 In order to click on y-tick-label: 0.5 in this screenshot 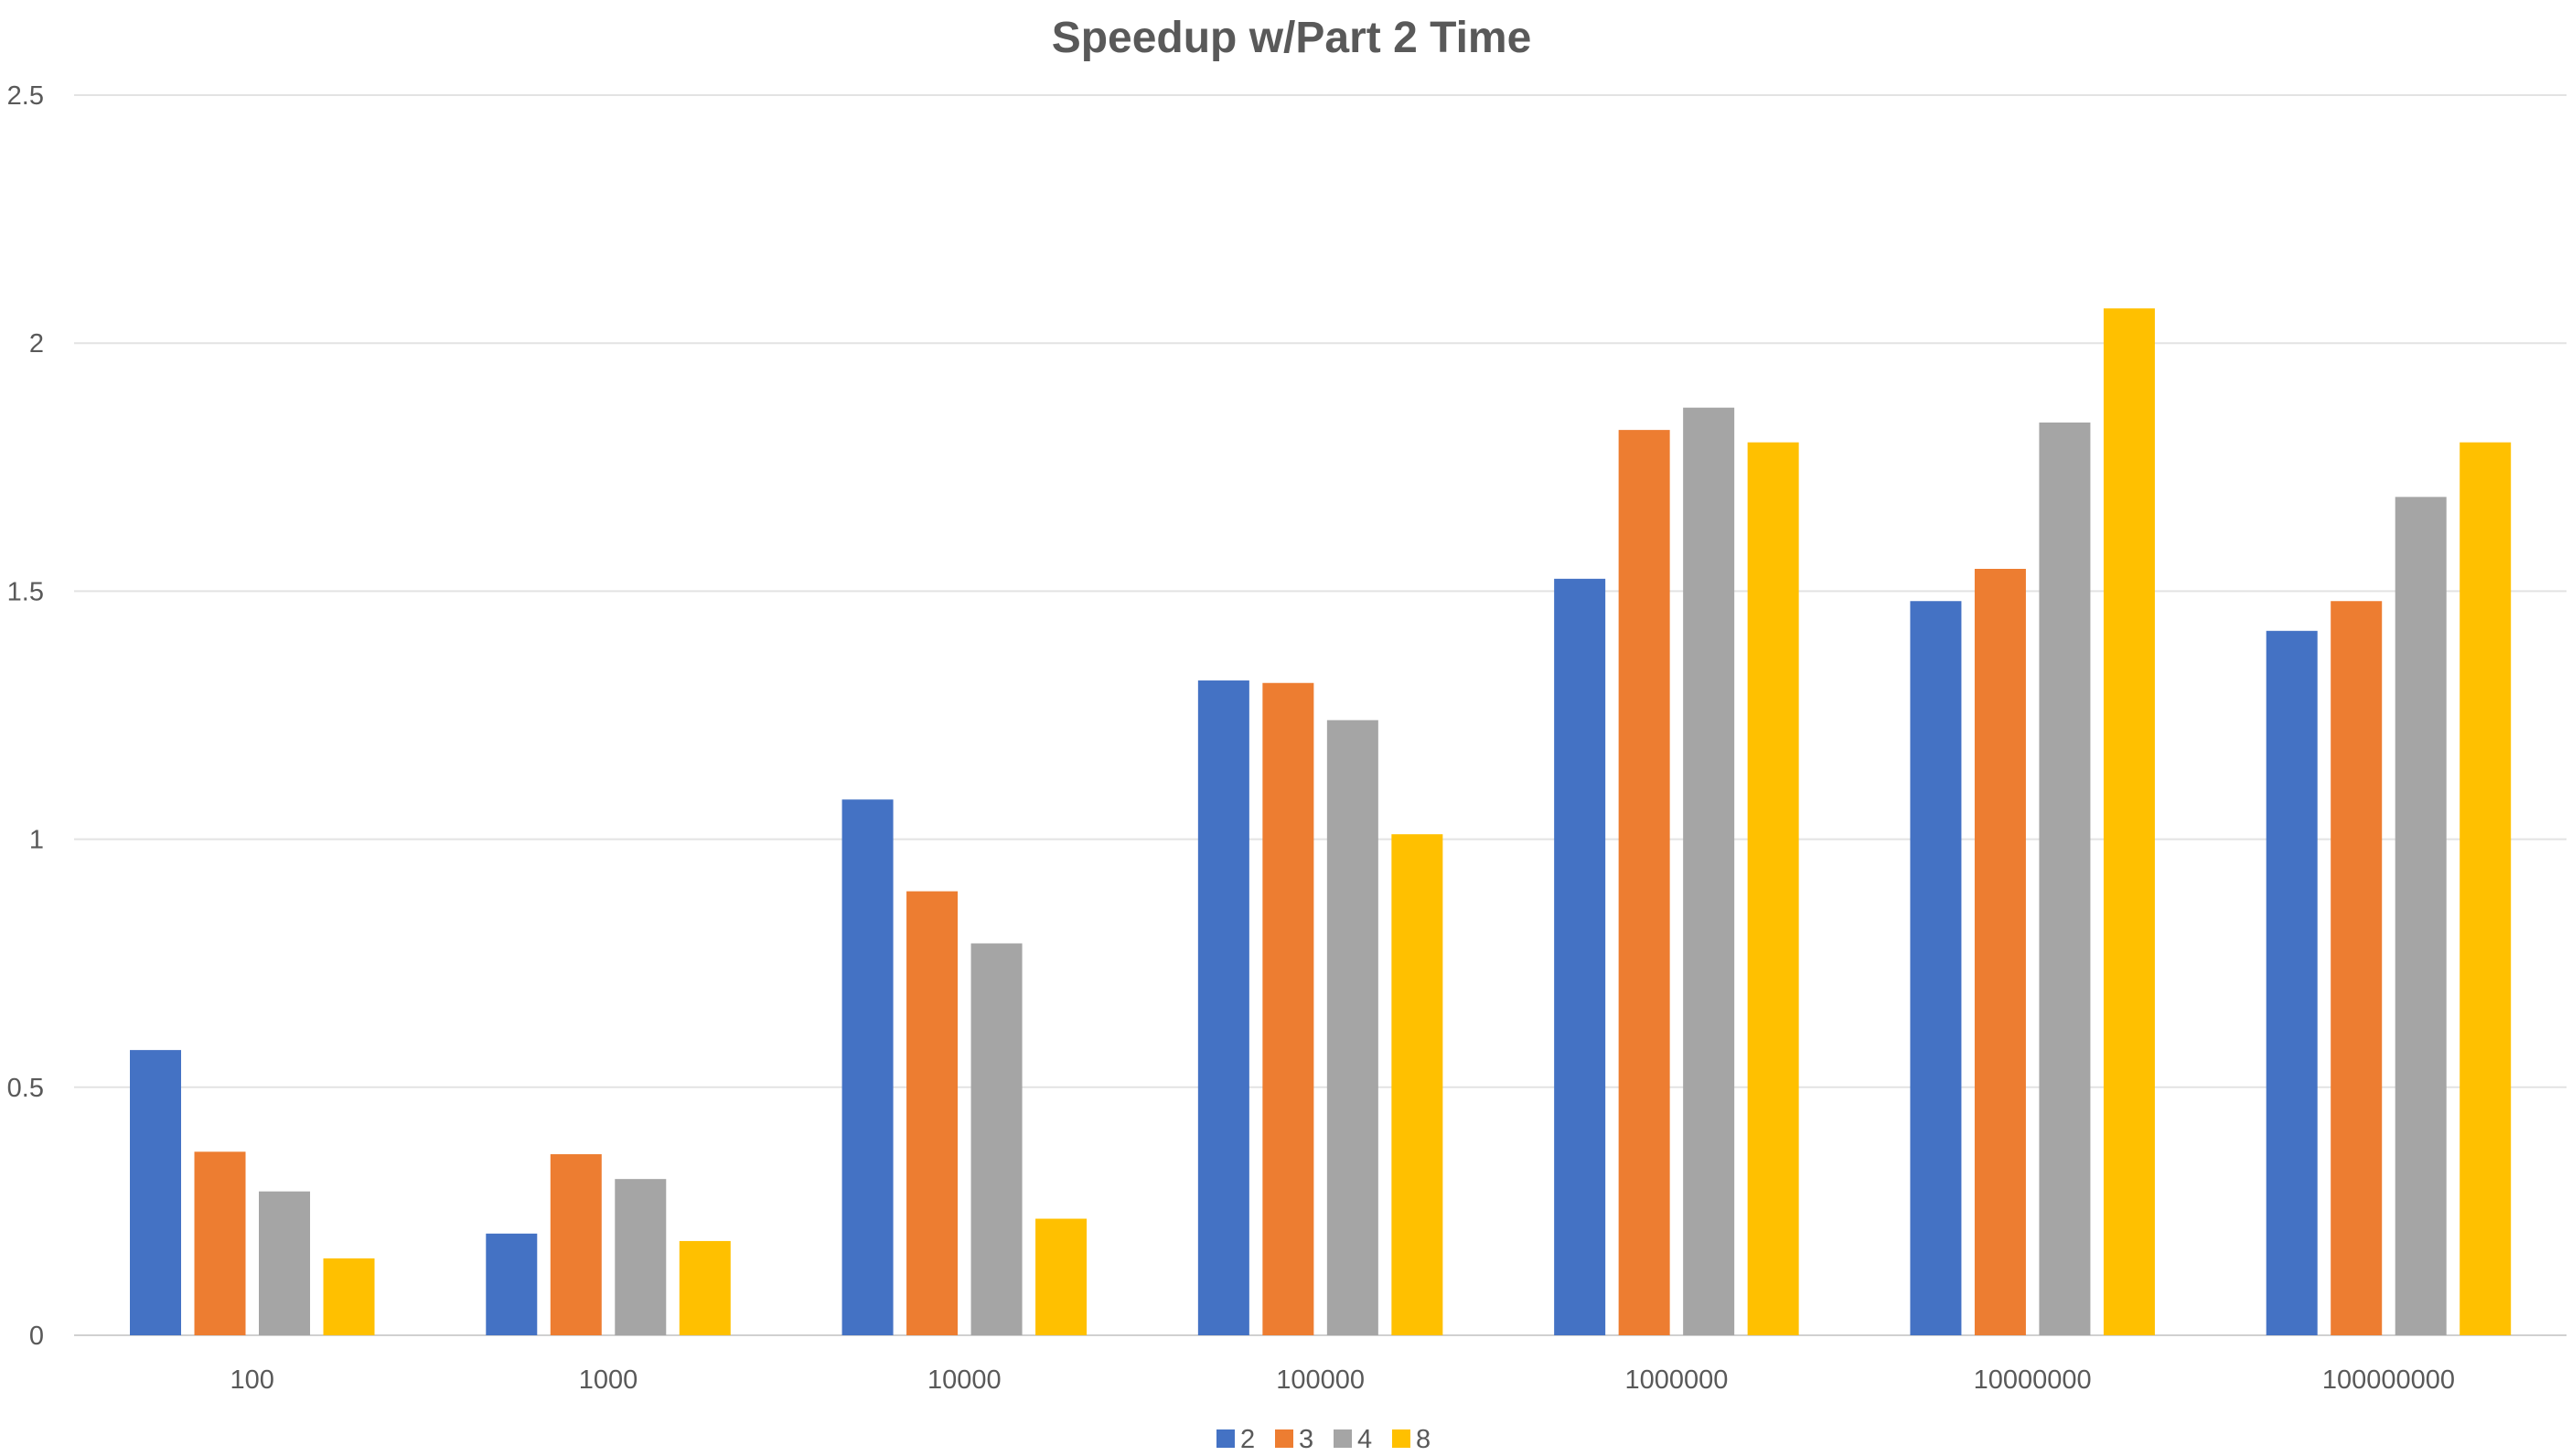, I will do `click(25, 1088)`.